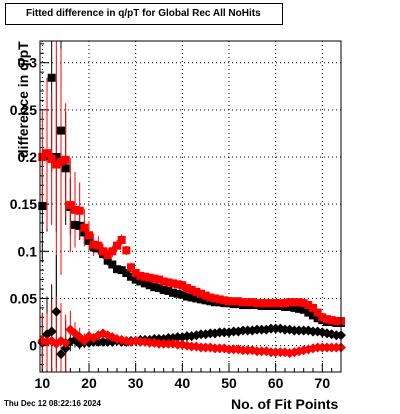 Image resolution: width=400 pixels, height=414 pixels. I want to click on x-tick-label: 30, so click(136, 383).